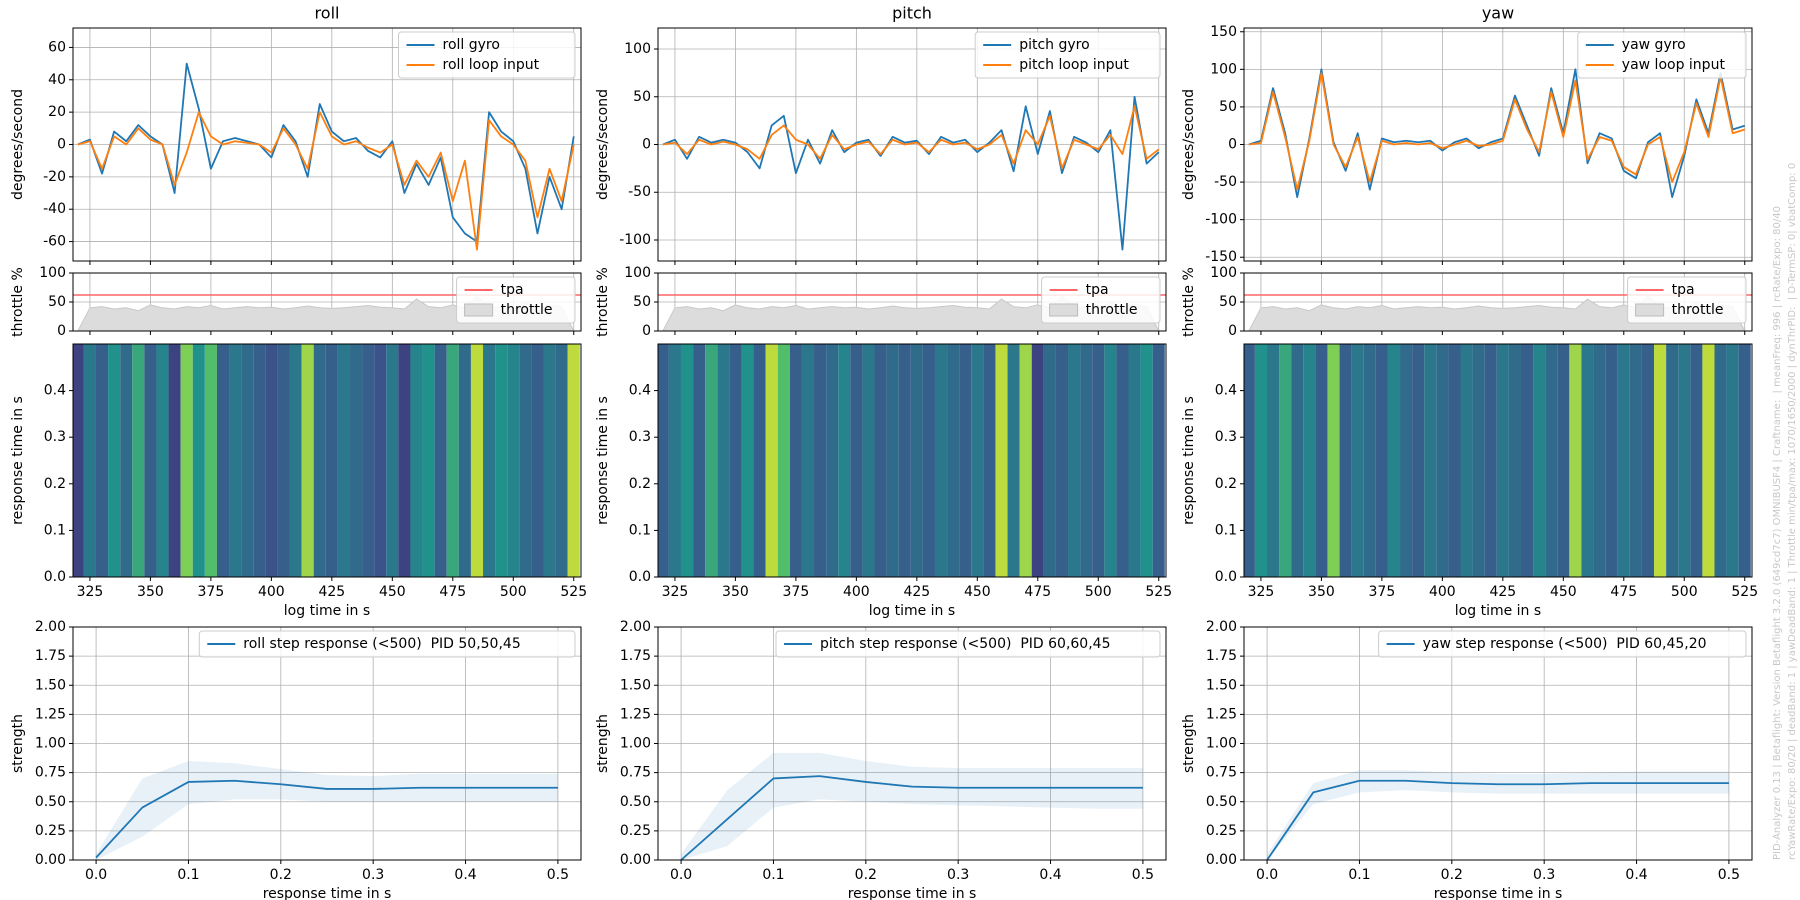 This screenshot has height=900, width=1800. Describe the element at coordinates (1321, 592) in the screenshot. I see `x-tick-label: 350` at that location.